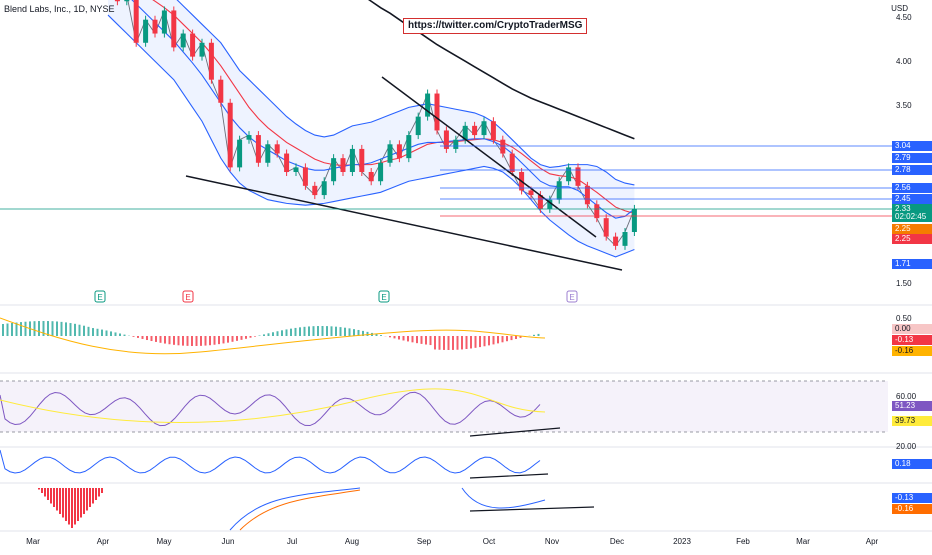 This screenshot has height=555, width=932. Describe the element at coordinates (904, 283) in the screenshot. I see `price-tick-label: 1.50` at that location.